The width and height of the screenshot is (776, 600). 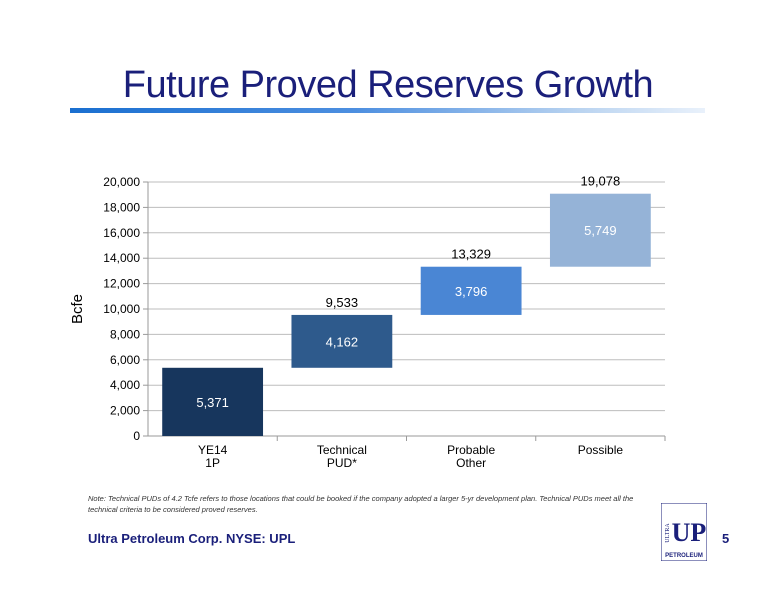 I want to click on bar-value-label: 4,162, so click(x=342, y=341).